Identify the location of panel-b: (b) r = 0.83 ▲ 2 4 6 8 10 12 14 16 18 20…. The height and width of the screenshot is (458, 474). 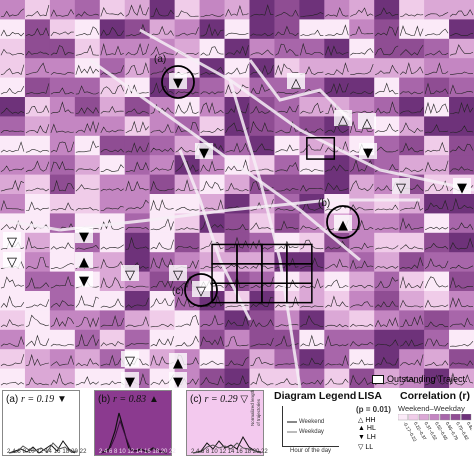
(135, 423).